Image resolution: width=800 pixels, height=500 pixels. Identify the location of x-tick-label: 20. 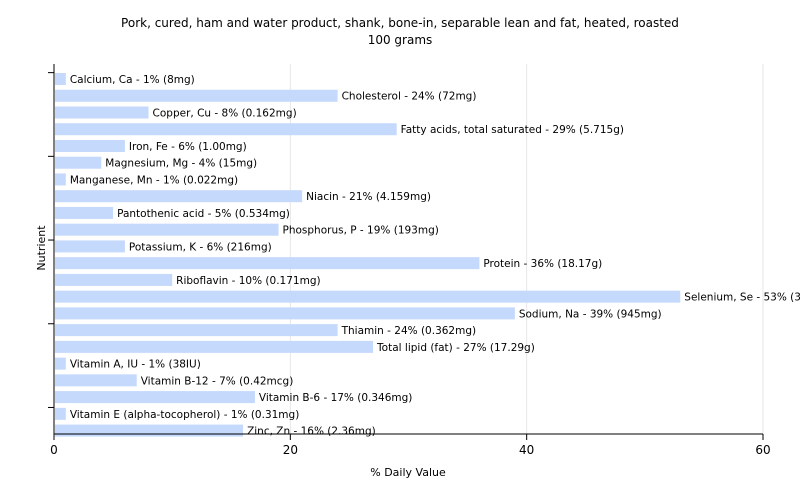
(290, 450).